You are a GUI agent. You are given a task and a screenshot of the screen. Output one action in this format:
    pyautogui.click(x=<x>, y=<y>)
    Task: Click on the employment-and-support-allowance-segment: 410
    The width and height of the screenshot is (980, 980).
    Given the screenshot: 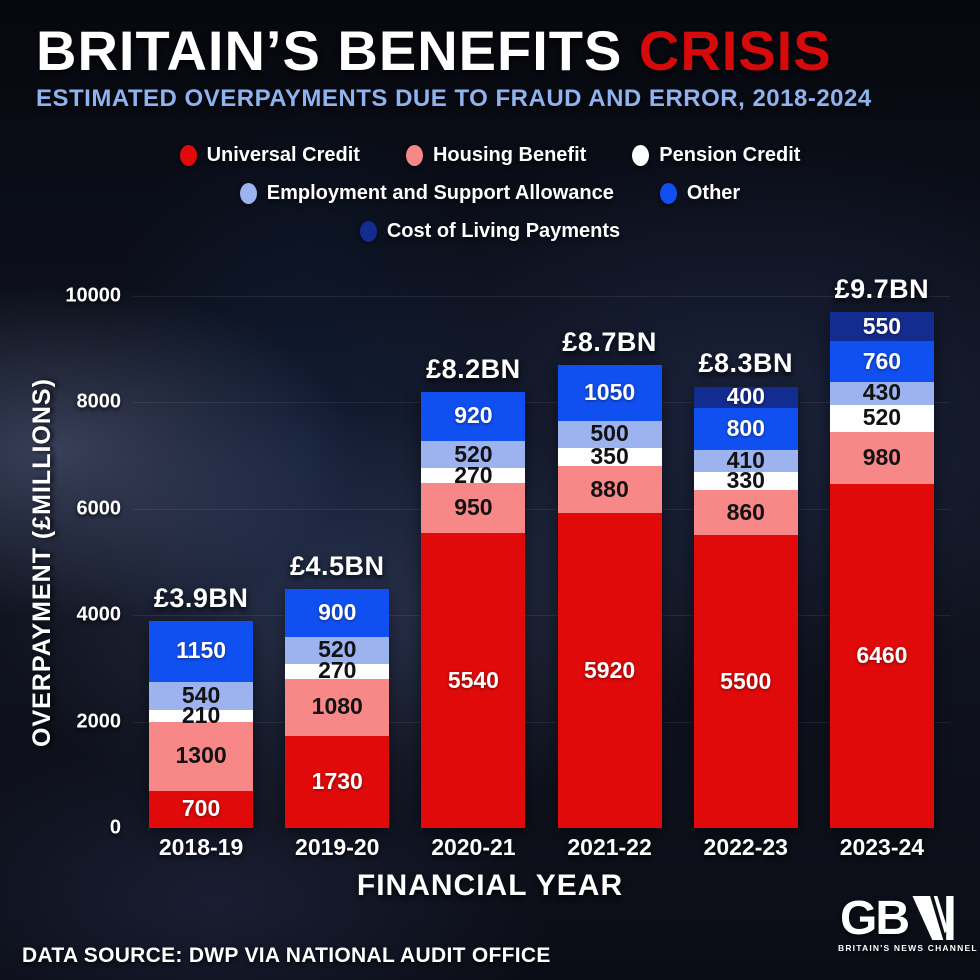 What is the action you would take?
    pyautogui.click(x=745, y=460)
    